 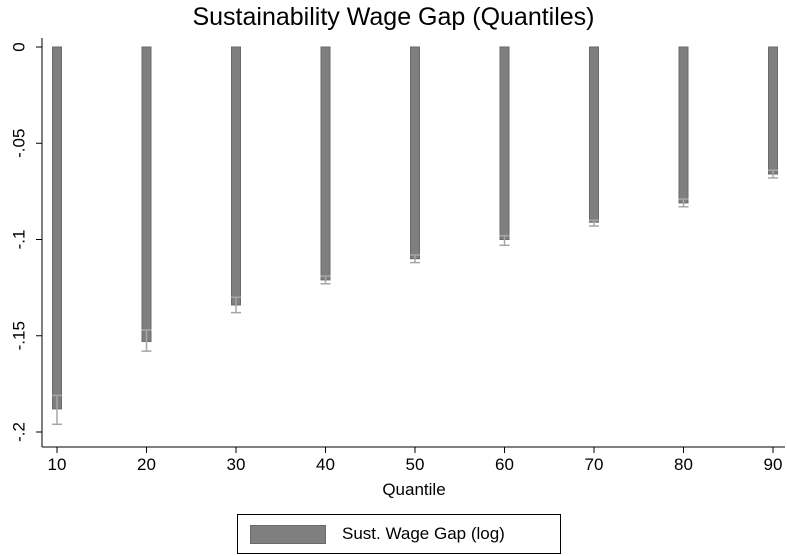 I want to click on y-tick-label: -.15, so click(x=18, y=335).